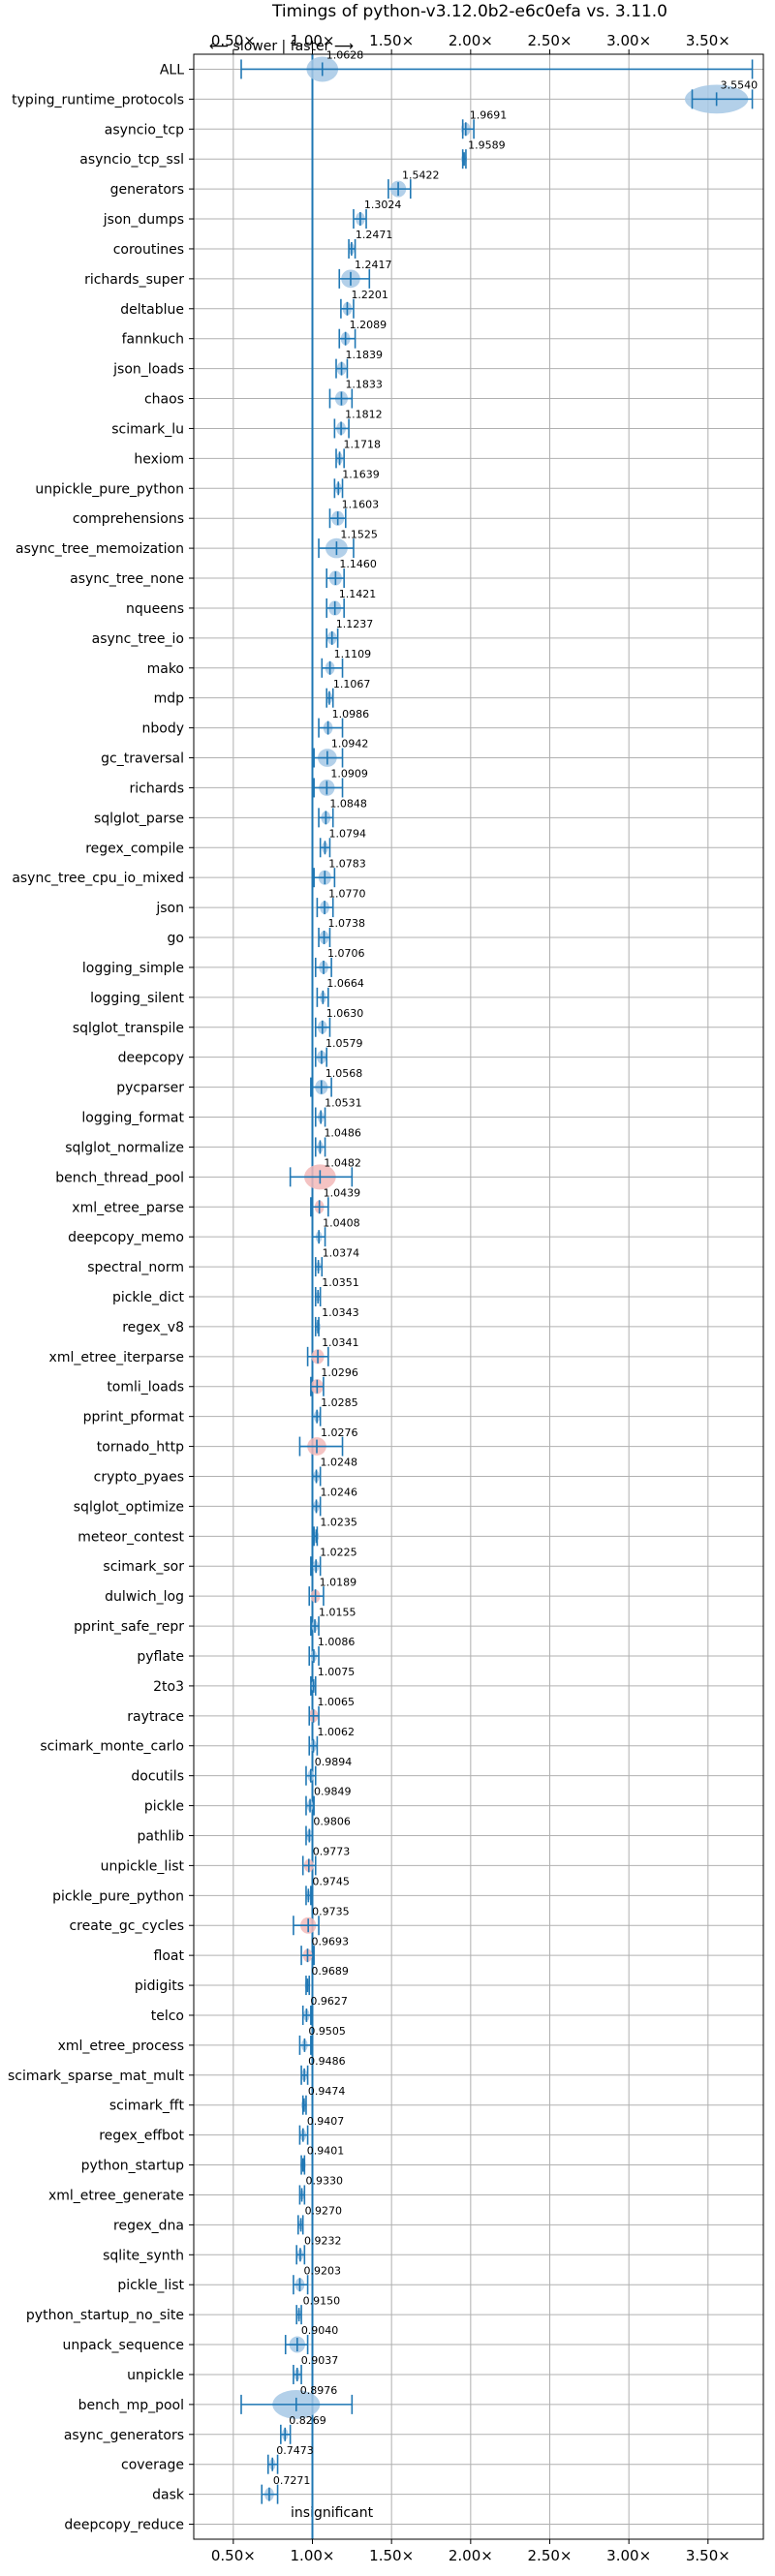  Describe the element at coordinates (313, 40) in the screenshot. I see `x-tick-label-top: 1.00×` at that location.